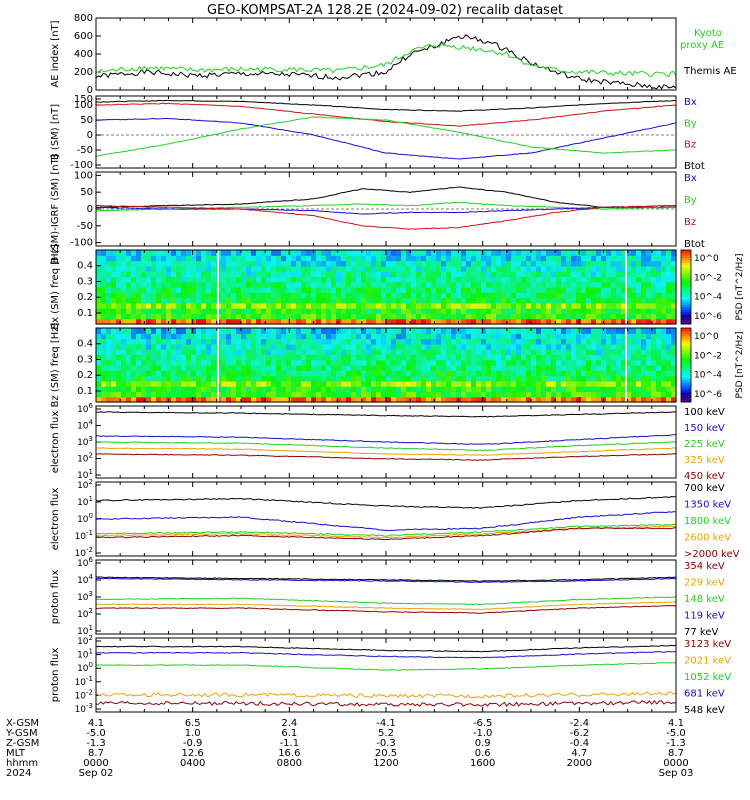 This screenshot has width=750, height=800. I want to click on y-tick-label: 150, so click(83, 99).